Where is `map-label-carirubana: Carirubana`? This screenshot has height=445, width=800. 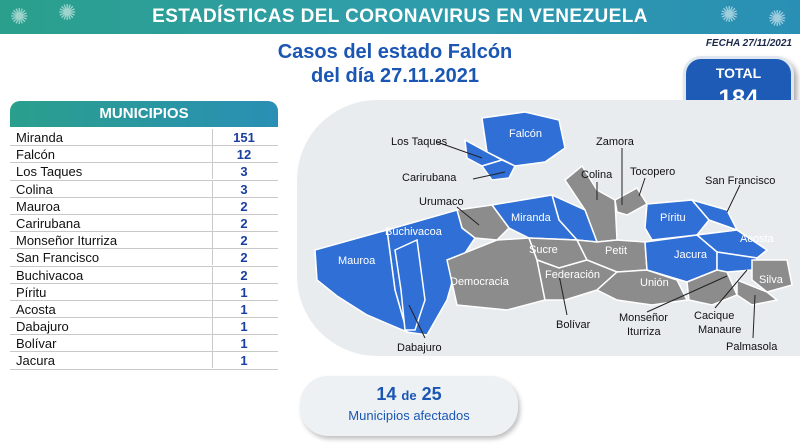
map-label-carirubana: Carirubana is located at coordinates (429, 178).